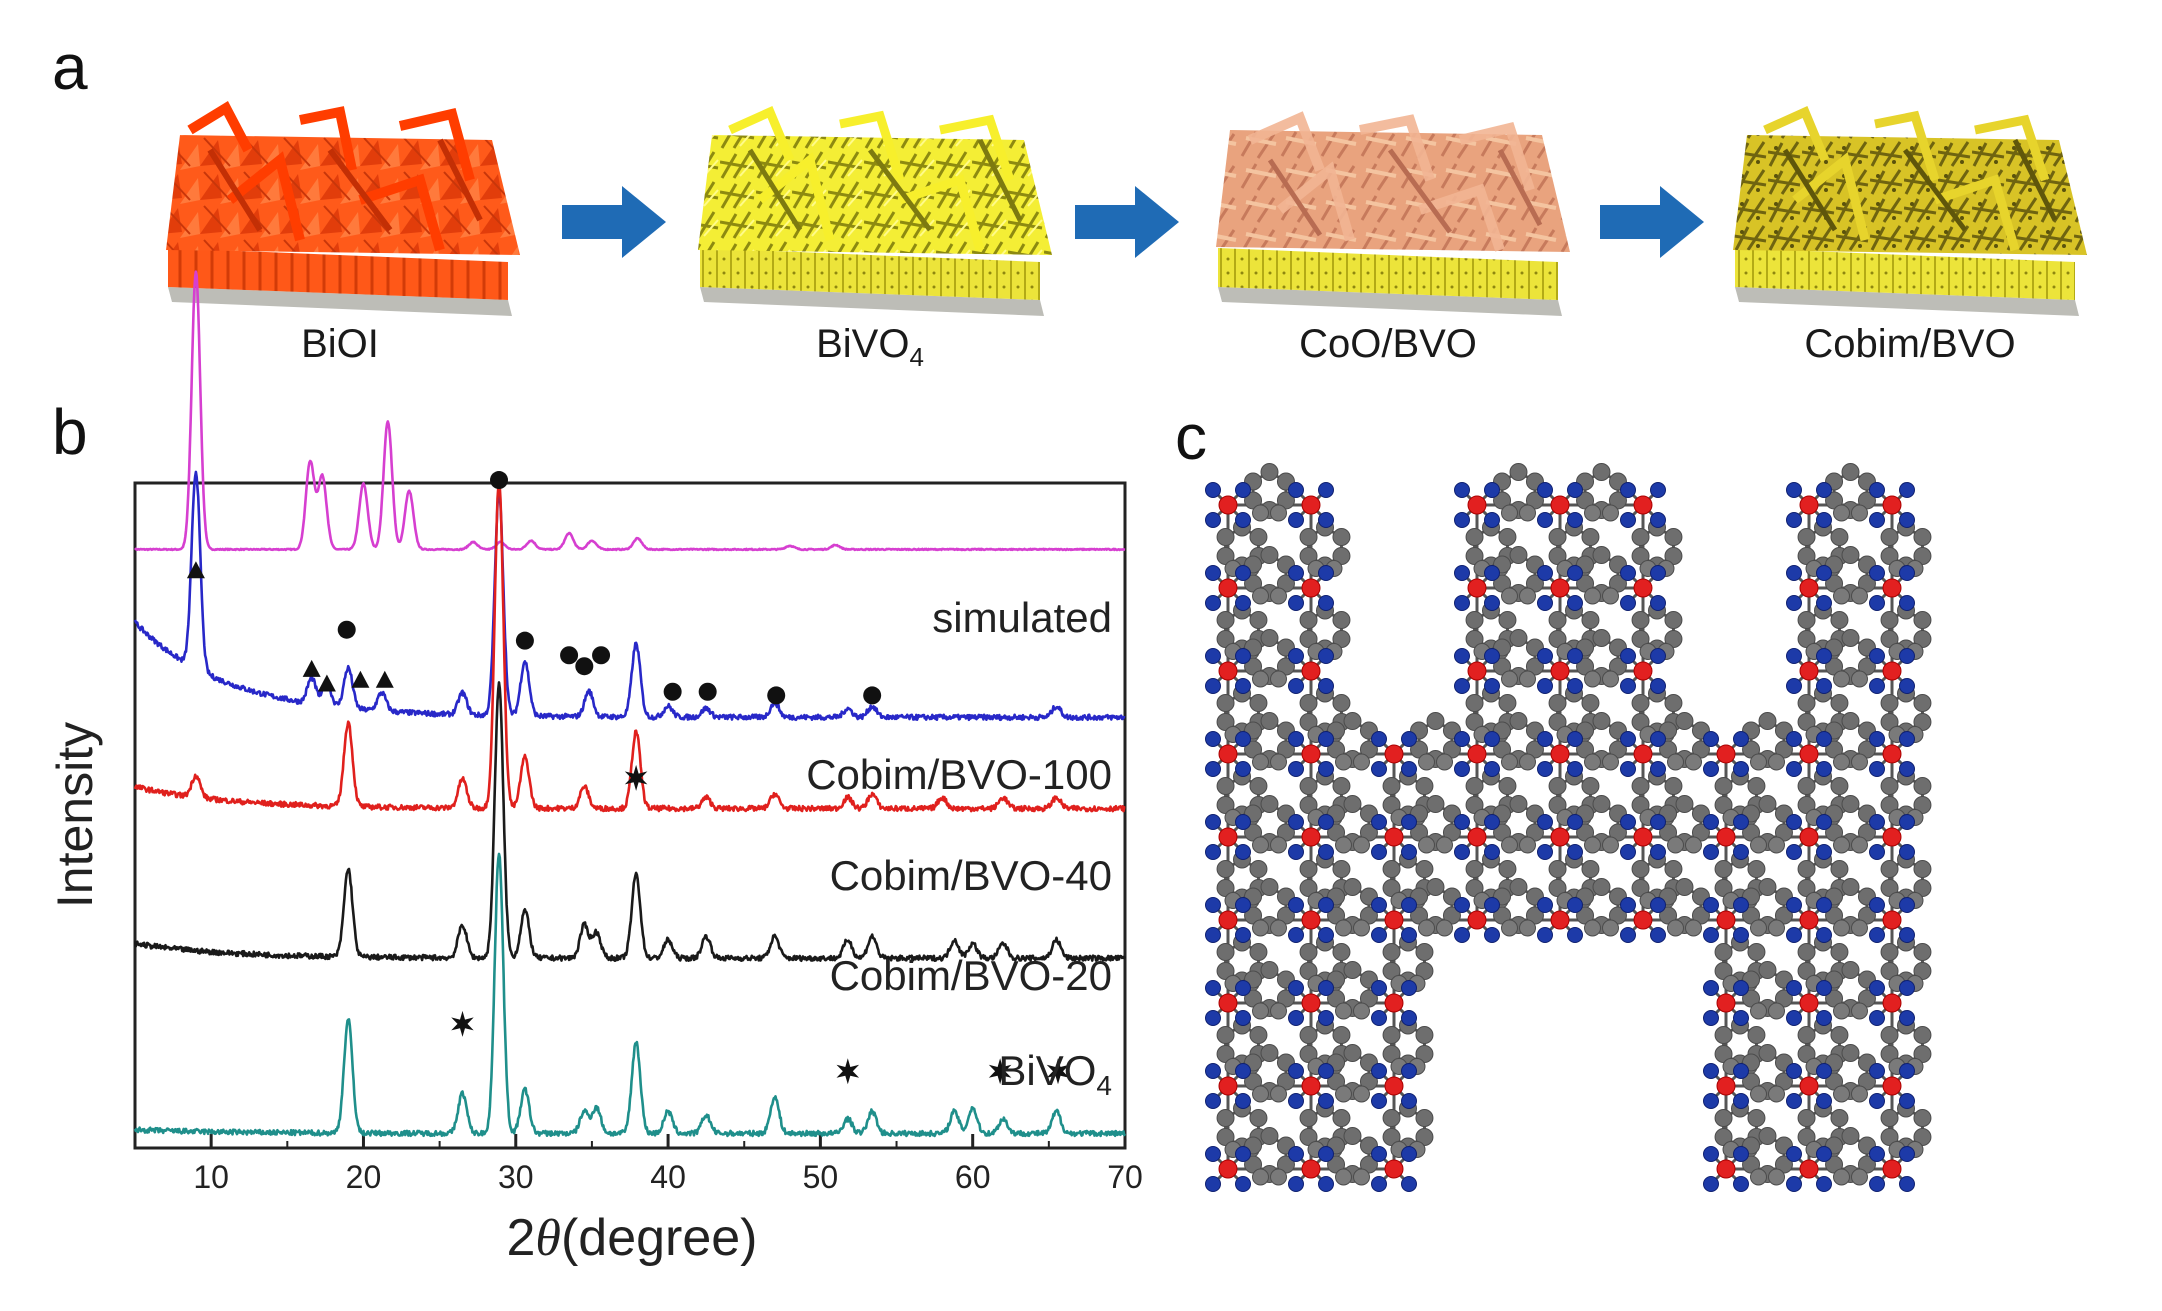  I want to click on series-label-subscript: 4, so click(1104, 1085).